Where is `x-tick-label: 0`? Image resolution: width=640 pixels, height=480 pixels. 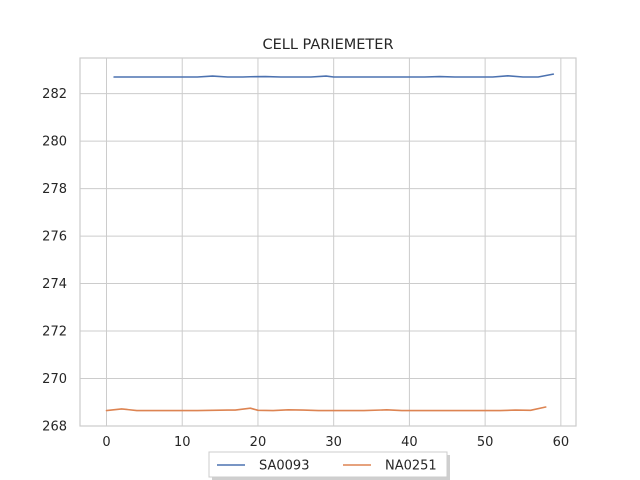
x-tick-label: 0 is located at coordinates (106, 442).